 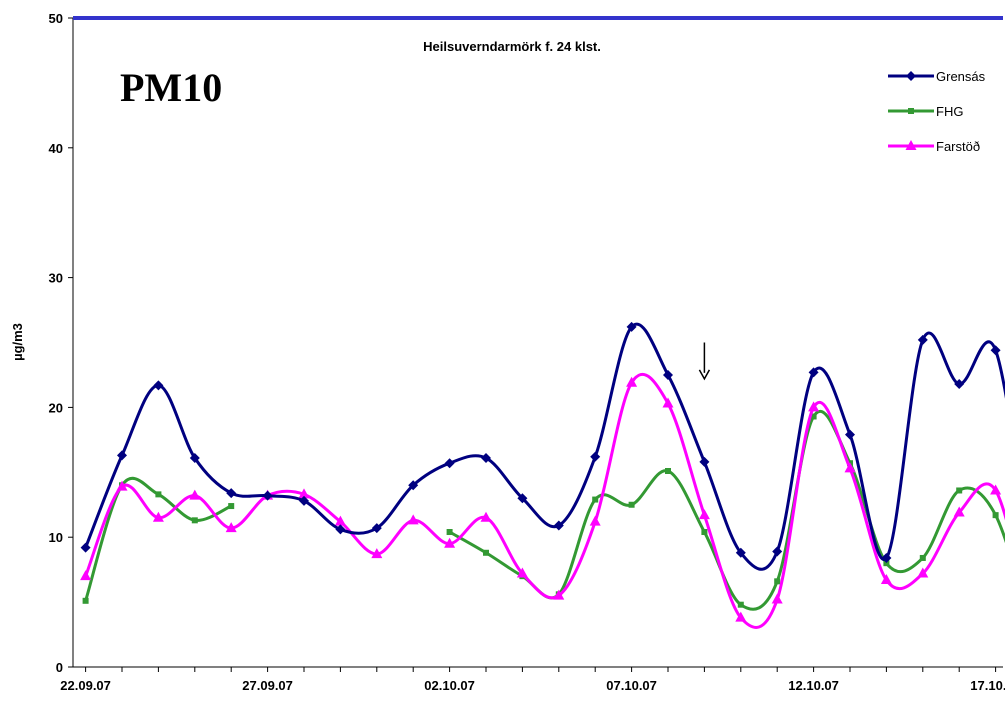 What do you see at coordinates (56, 407) in the screenshot?
I see `y-tick-label: 20` at bounding box center [56, 407].